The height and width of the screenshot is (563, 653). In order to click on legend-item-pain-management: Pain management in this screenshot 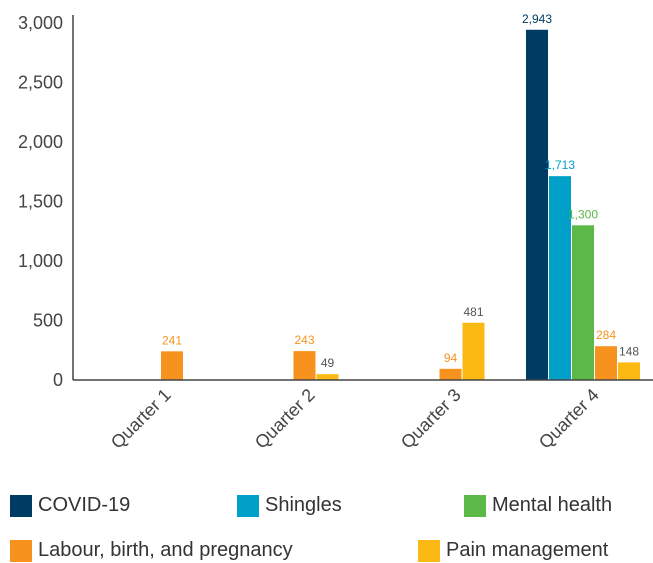, I will do `click(513, 550)`.